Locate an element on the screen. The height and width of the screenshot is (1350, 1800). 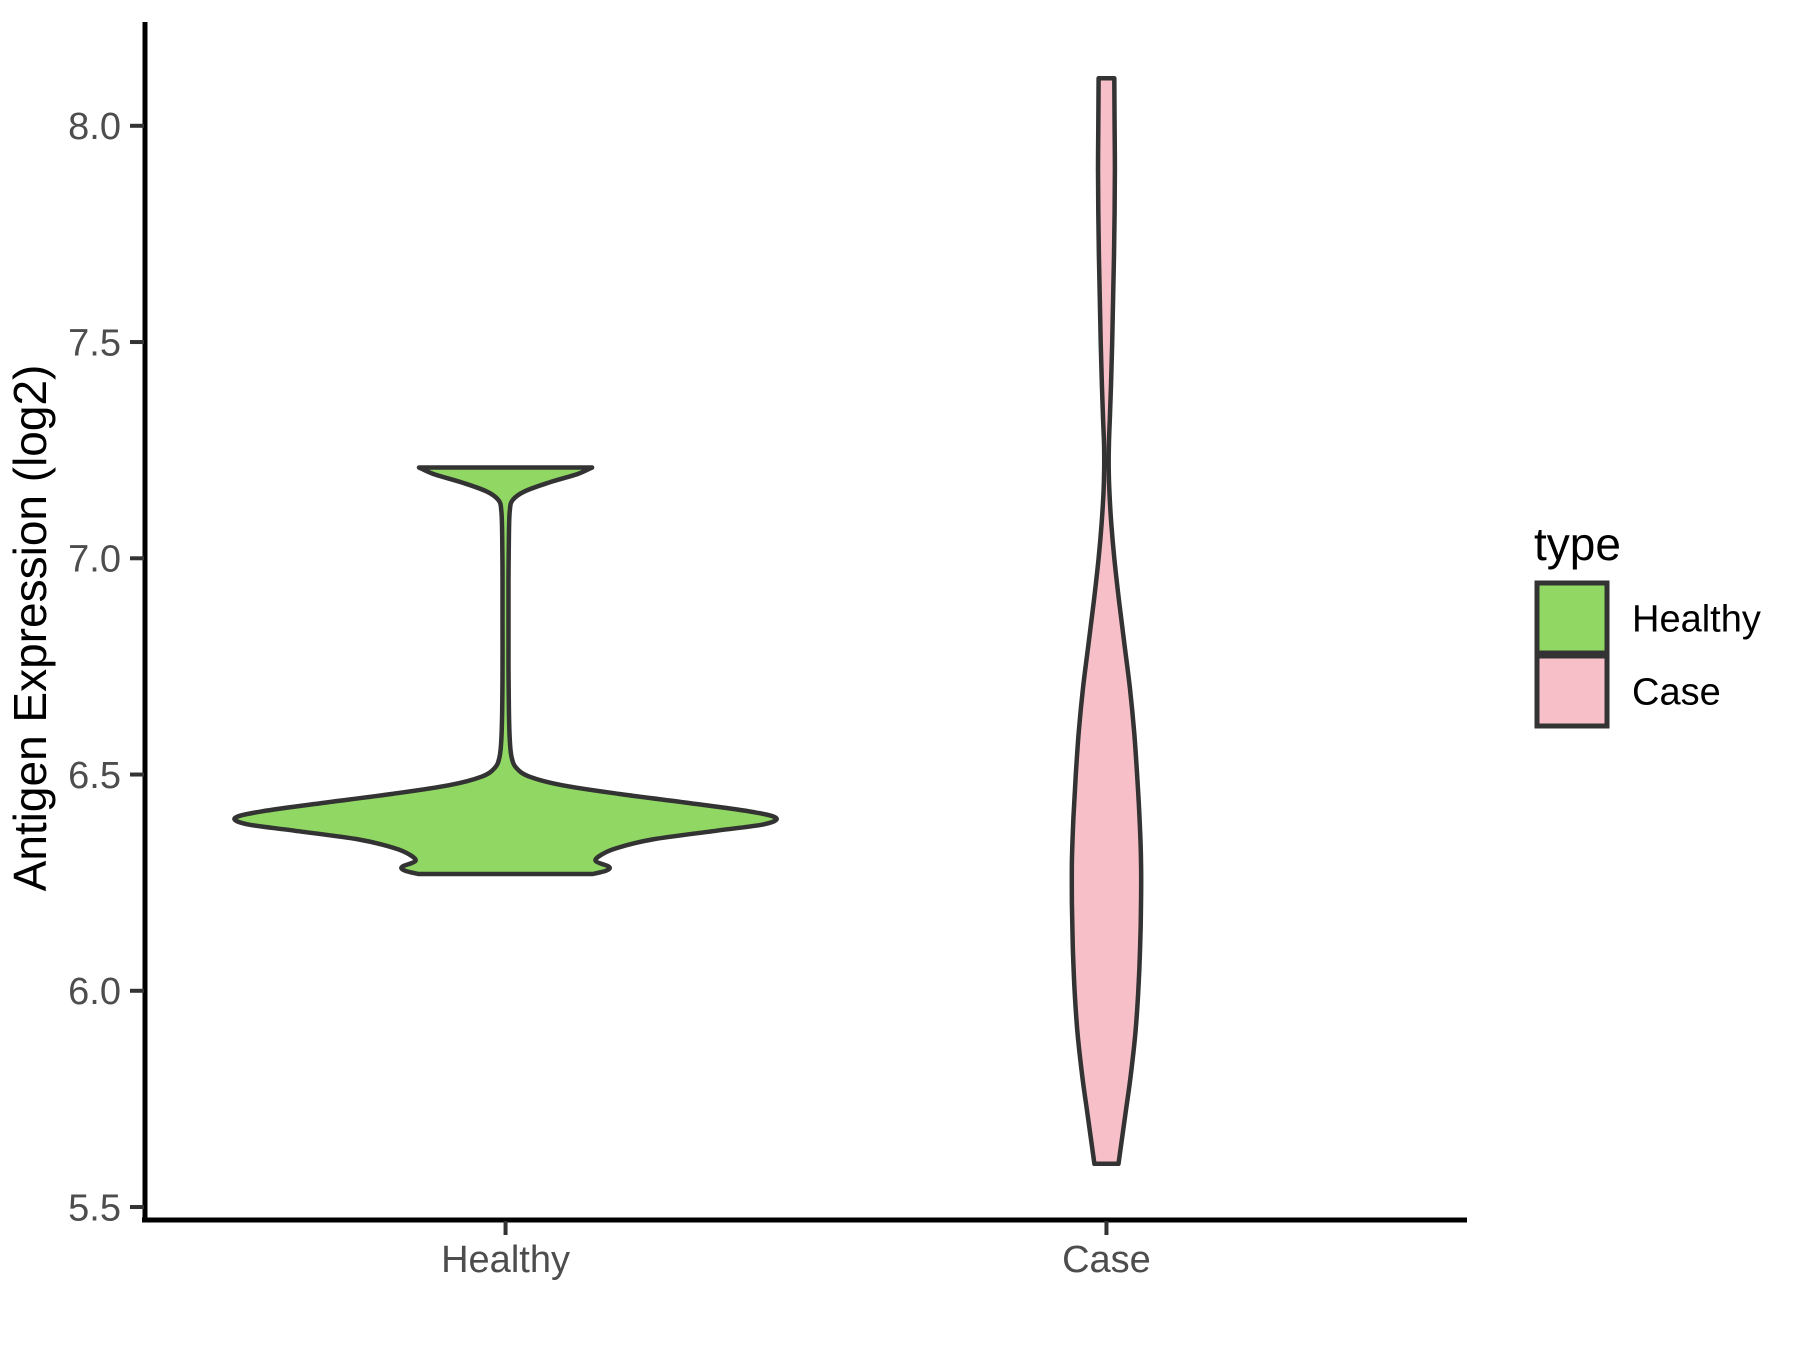
legend-label-healthy: Healthy is located at coordinates (1696, 619).